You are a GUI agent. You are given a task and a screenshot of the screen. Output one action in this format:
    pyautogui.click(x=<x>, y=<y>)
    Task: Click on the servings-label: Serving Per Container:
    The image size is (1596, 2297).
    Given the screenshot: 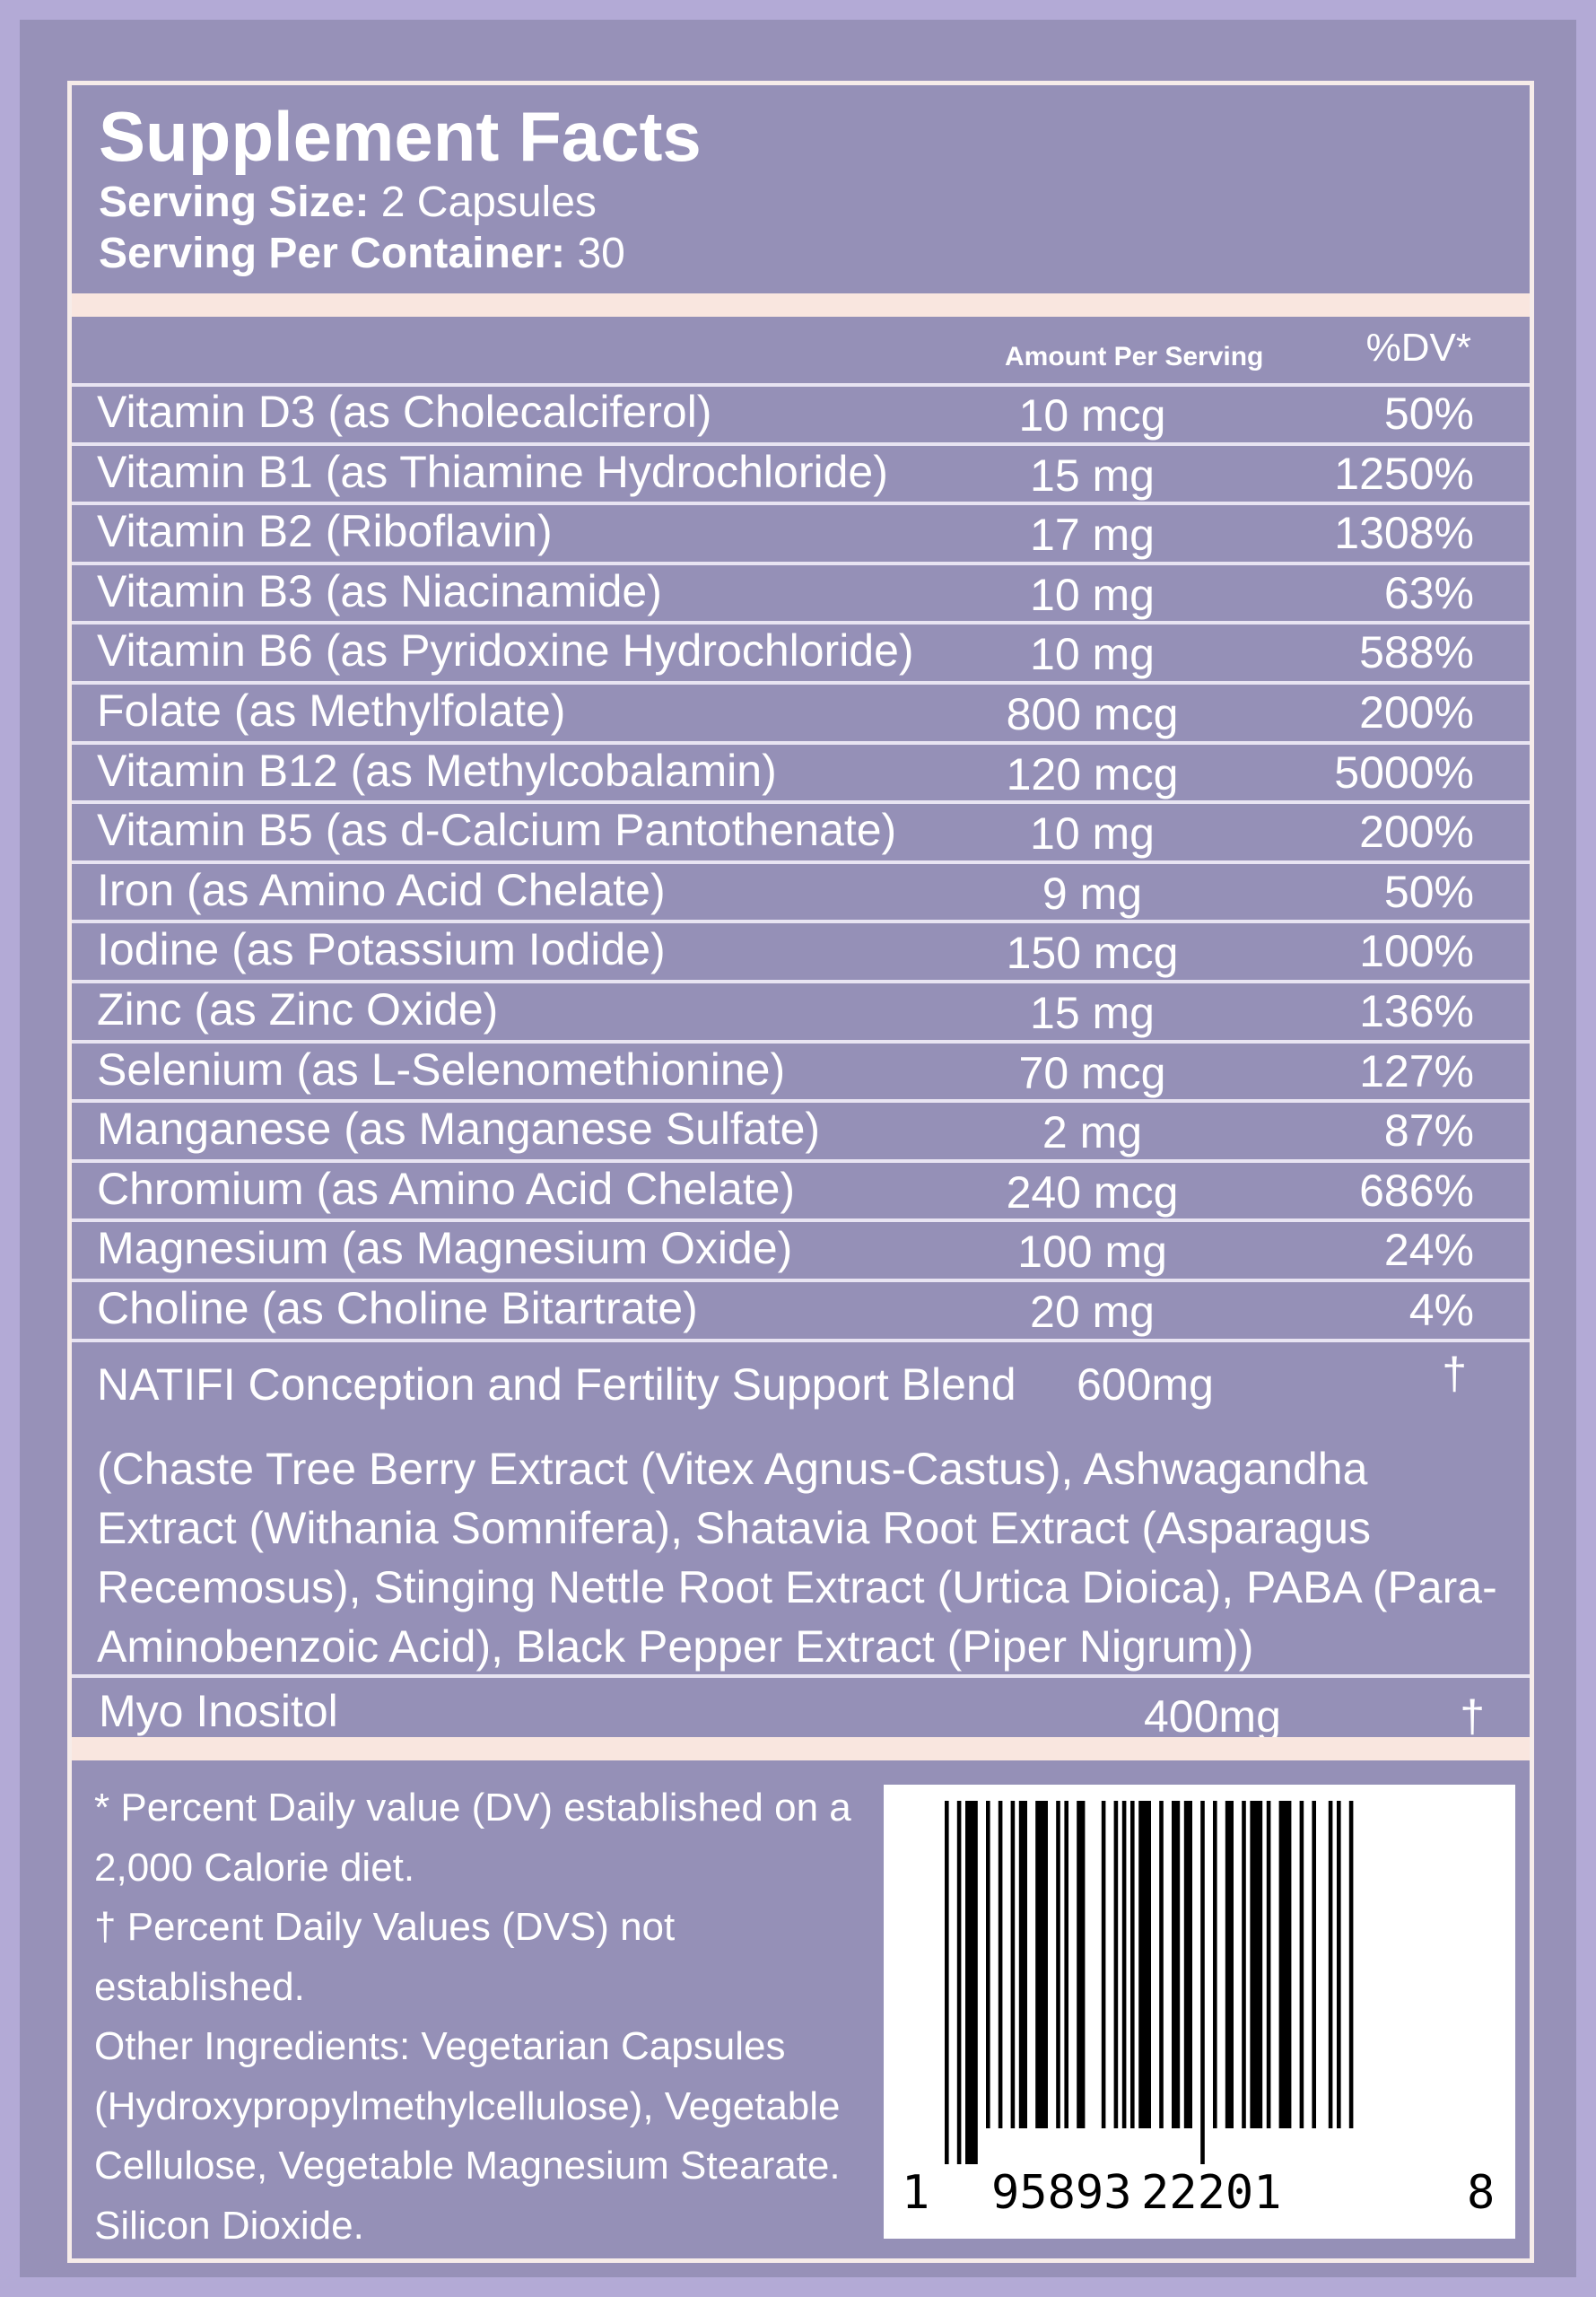 What is the action you would take?
    pyautogui.click(x=332, y=253)
    